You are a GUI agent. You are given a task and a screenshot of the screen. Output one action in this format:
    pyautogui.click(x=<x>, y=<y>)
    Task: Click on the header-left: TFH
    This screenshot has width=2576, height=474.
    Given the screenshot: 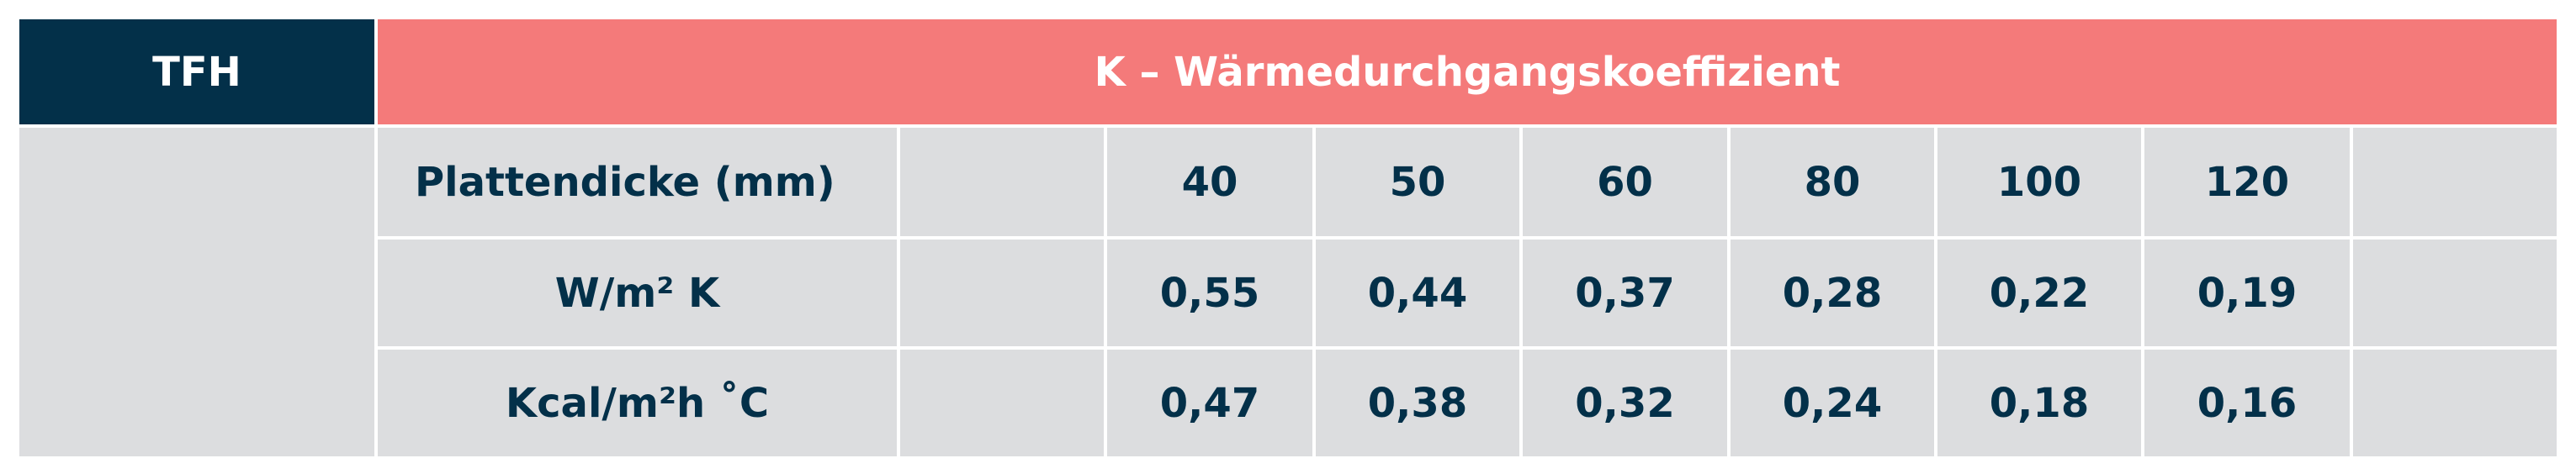 What is the action you would take?
    pyautogui.click(x=197, y=72)
    